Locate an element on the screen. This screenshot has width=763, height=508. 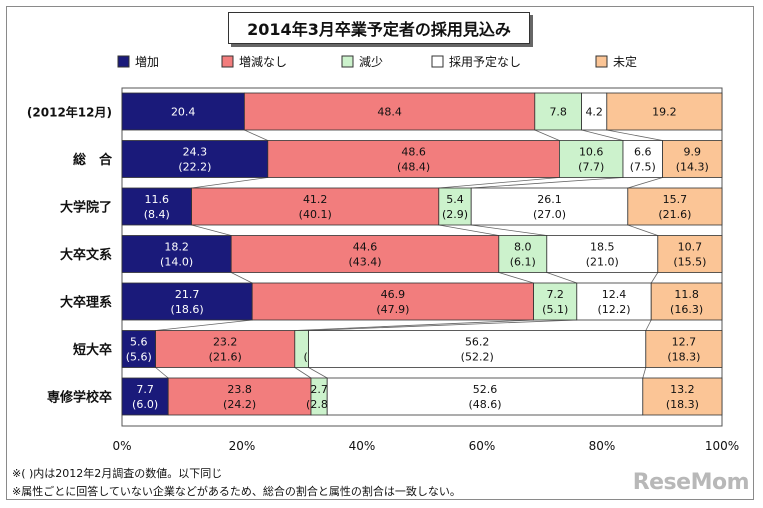
category-label: (2012年12月) is located at coordinates (69, 112).